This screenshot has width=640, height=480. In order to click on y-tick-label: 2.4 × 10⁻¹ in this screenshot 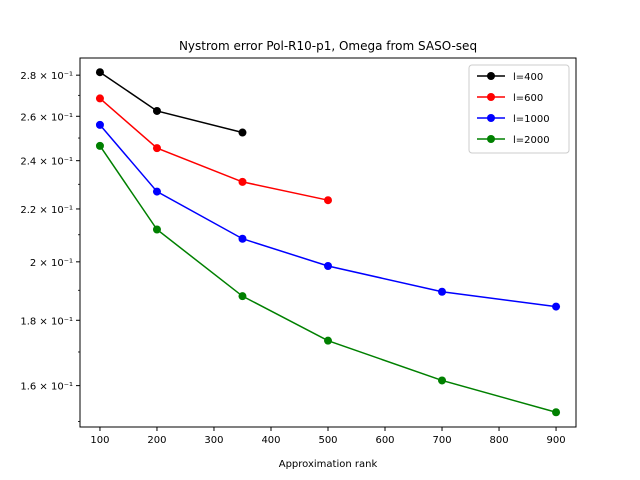, I will do `click(46, 162)`.